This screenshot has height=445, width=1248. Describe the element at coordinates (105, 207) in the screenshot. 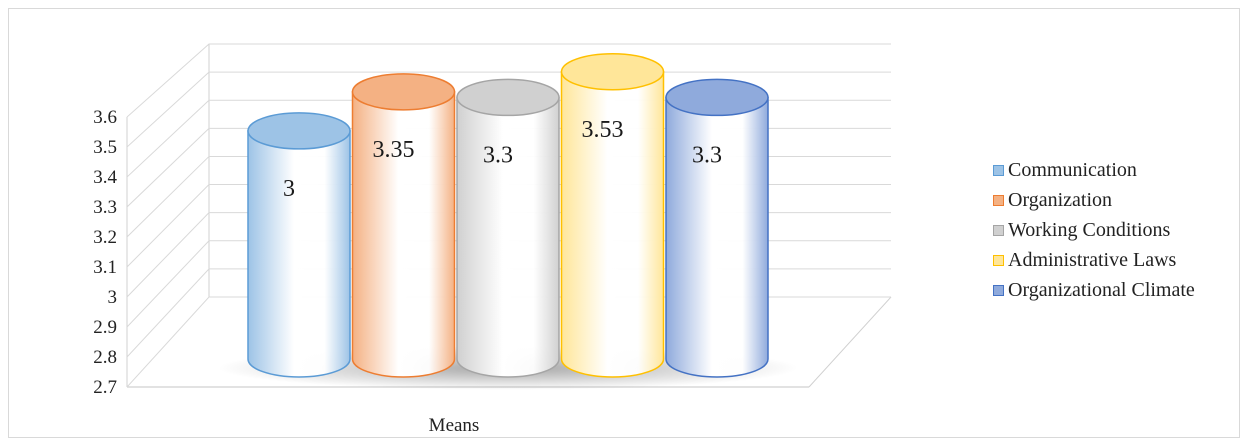

I see `y-tick-label: 3.3` at that location.